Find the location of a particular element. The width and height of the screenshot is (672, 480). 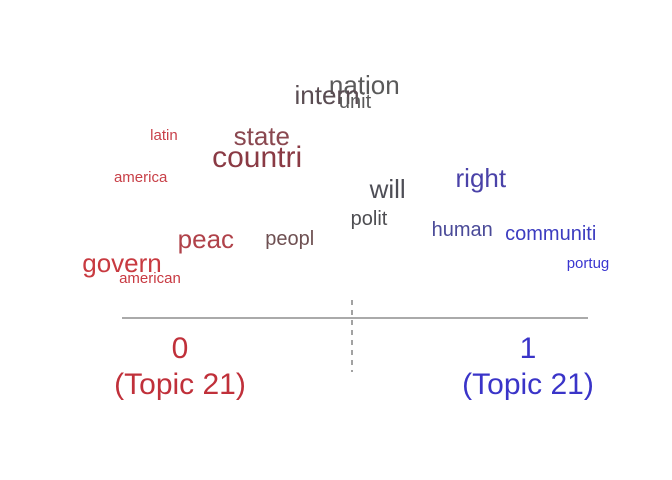

word-label: peopl is located at coordinates (289, 239).